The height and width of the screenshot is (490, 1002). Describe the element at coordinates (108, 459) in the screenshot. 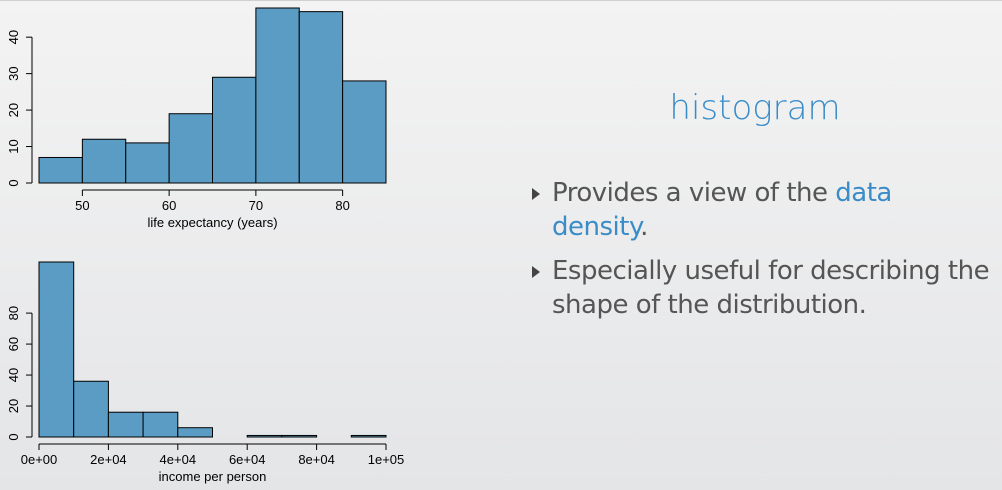

I see `x-tick-label: 2e+04` at that location.